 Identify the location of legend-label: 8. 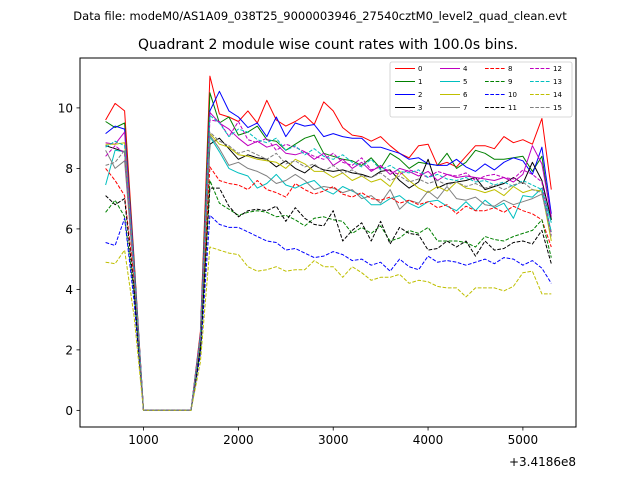
(510, 69).